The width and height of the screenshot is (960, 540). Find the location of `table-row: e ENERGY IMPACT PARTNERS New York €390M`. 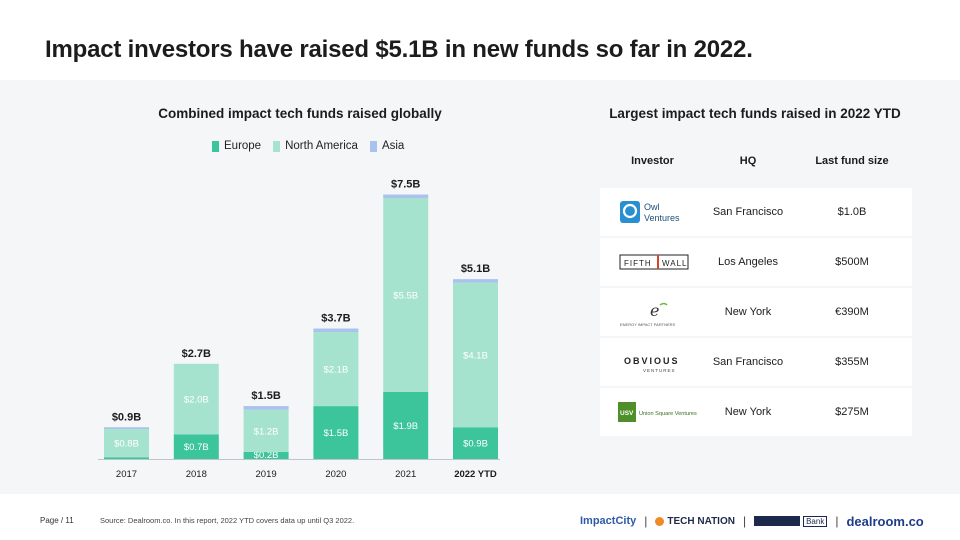

table-row: e ENERGY IMPACT PARTNERS New York €390M is located at coordinates (756, 312).